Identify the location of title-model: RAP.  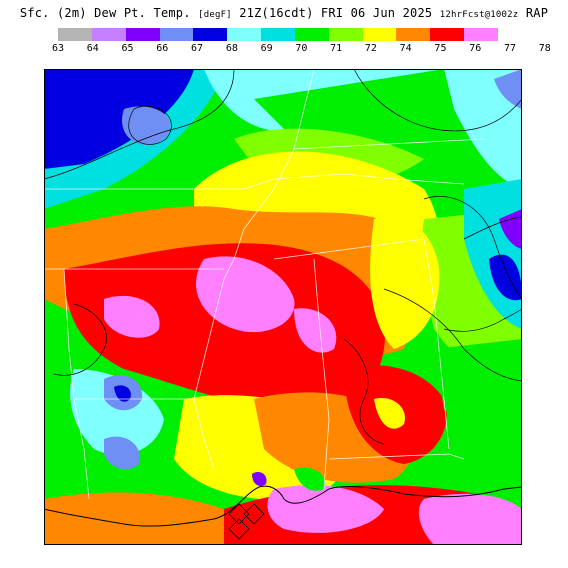
(537, 13).